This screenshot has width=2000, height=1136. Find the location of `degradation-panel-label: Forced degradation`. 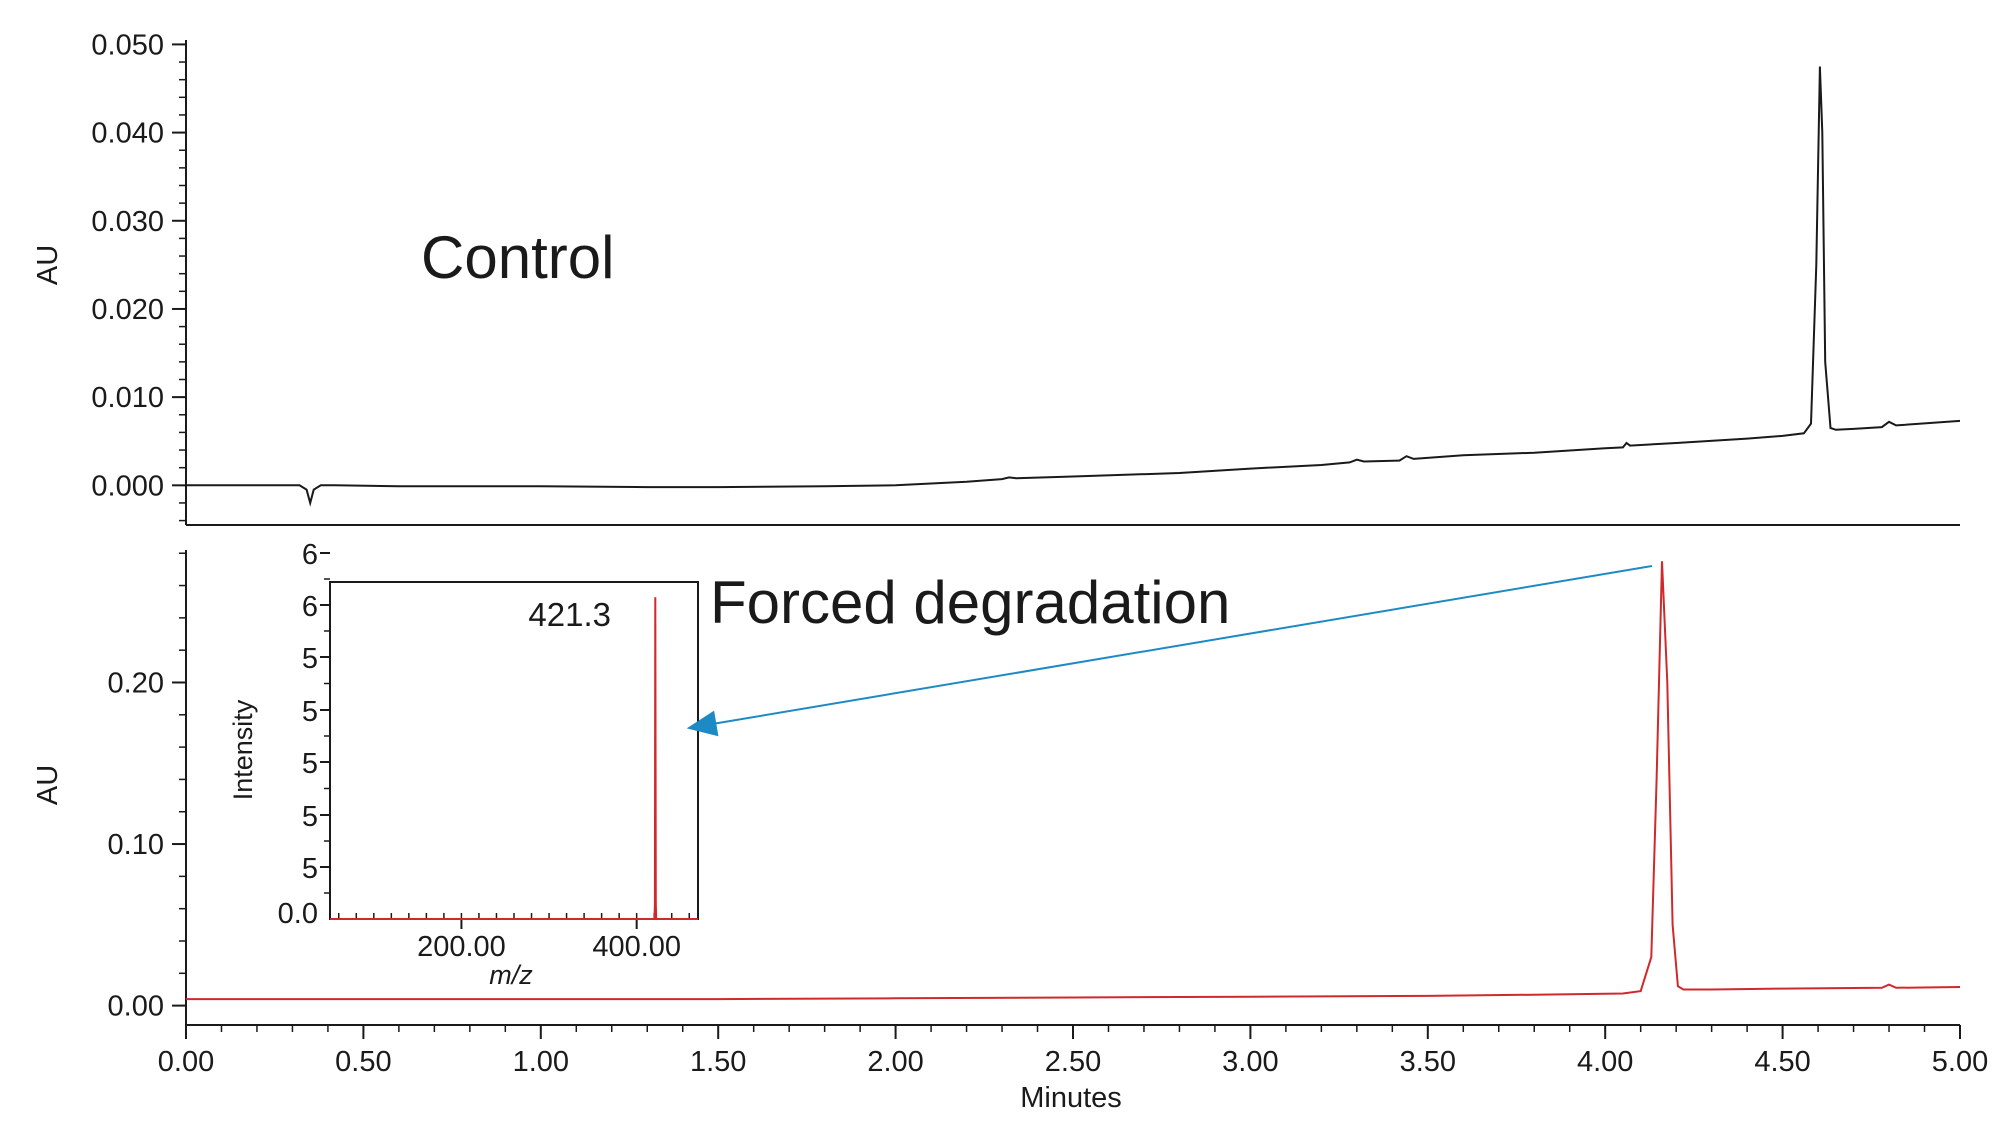

degradation-panel-label: Forced degradation is located at coordinates (970, 602).